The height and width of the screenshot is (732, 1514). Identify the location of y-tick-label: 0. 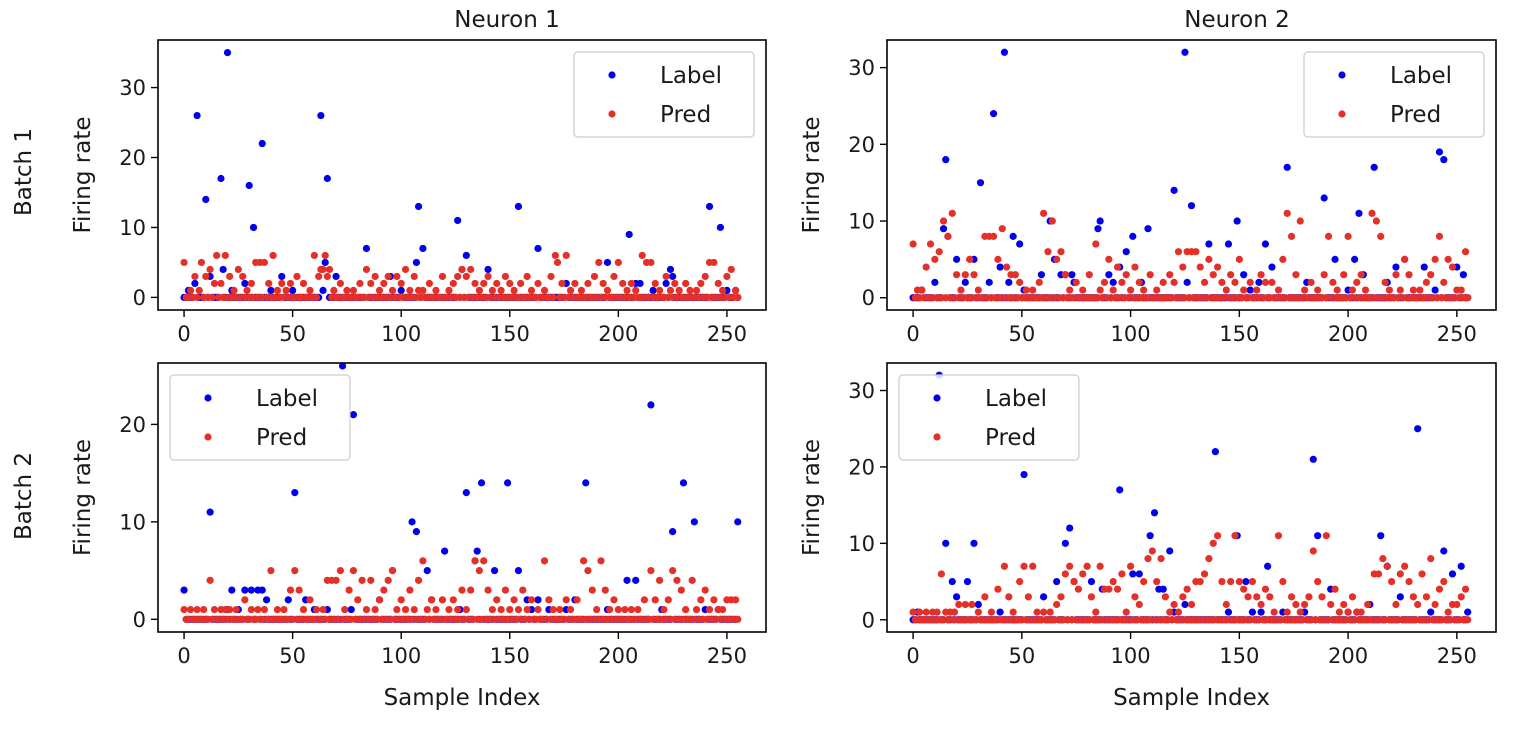
(868, 620).